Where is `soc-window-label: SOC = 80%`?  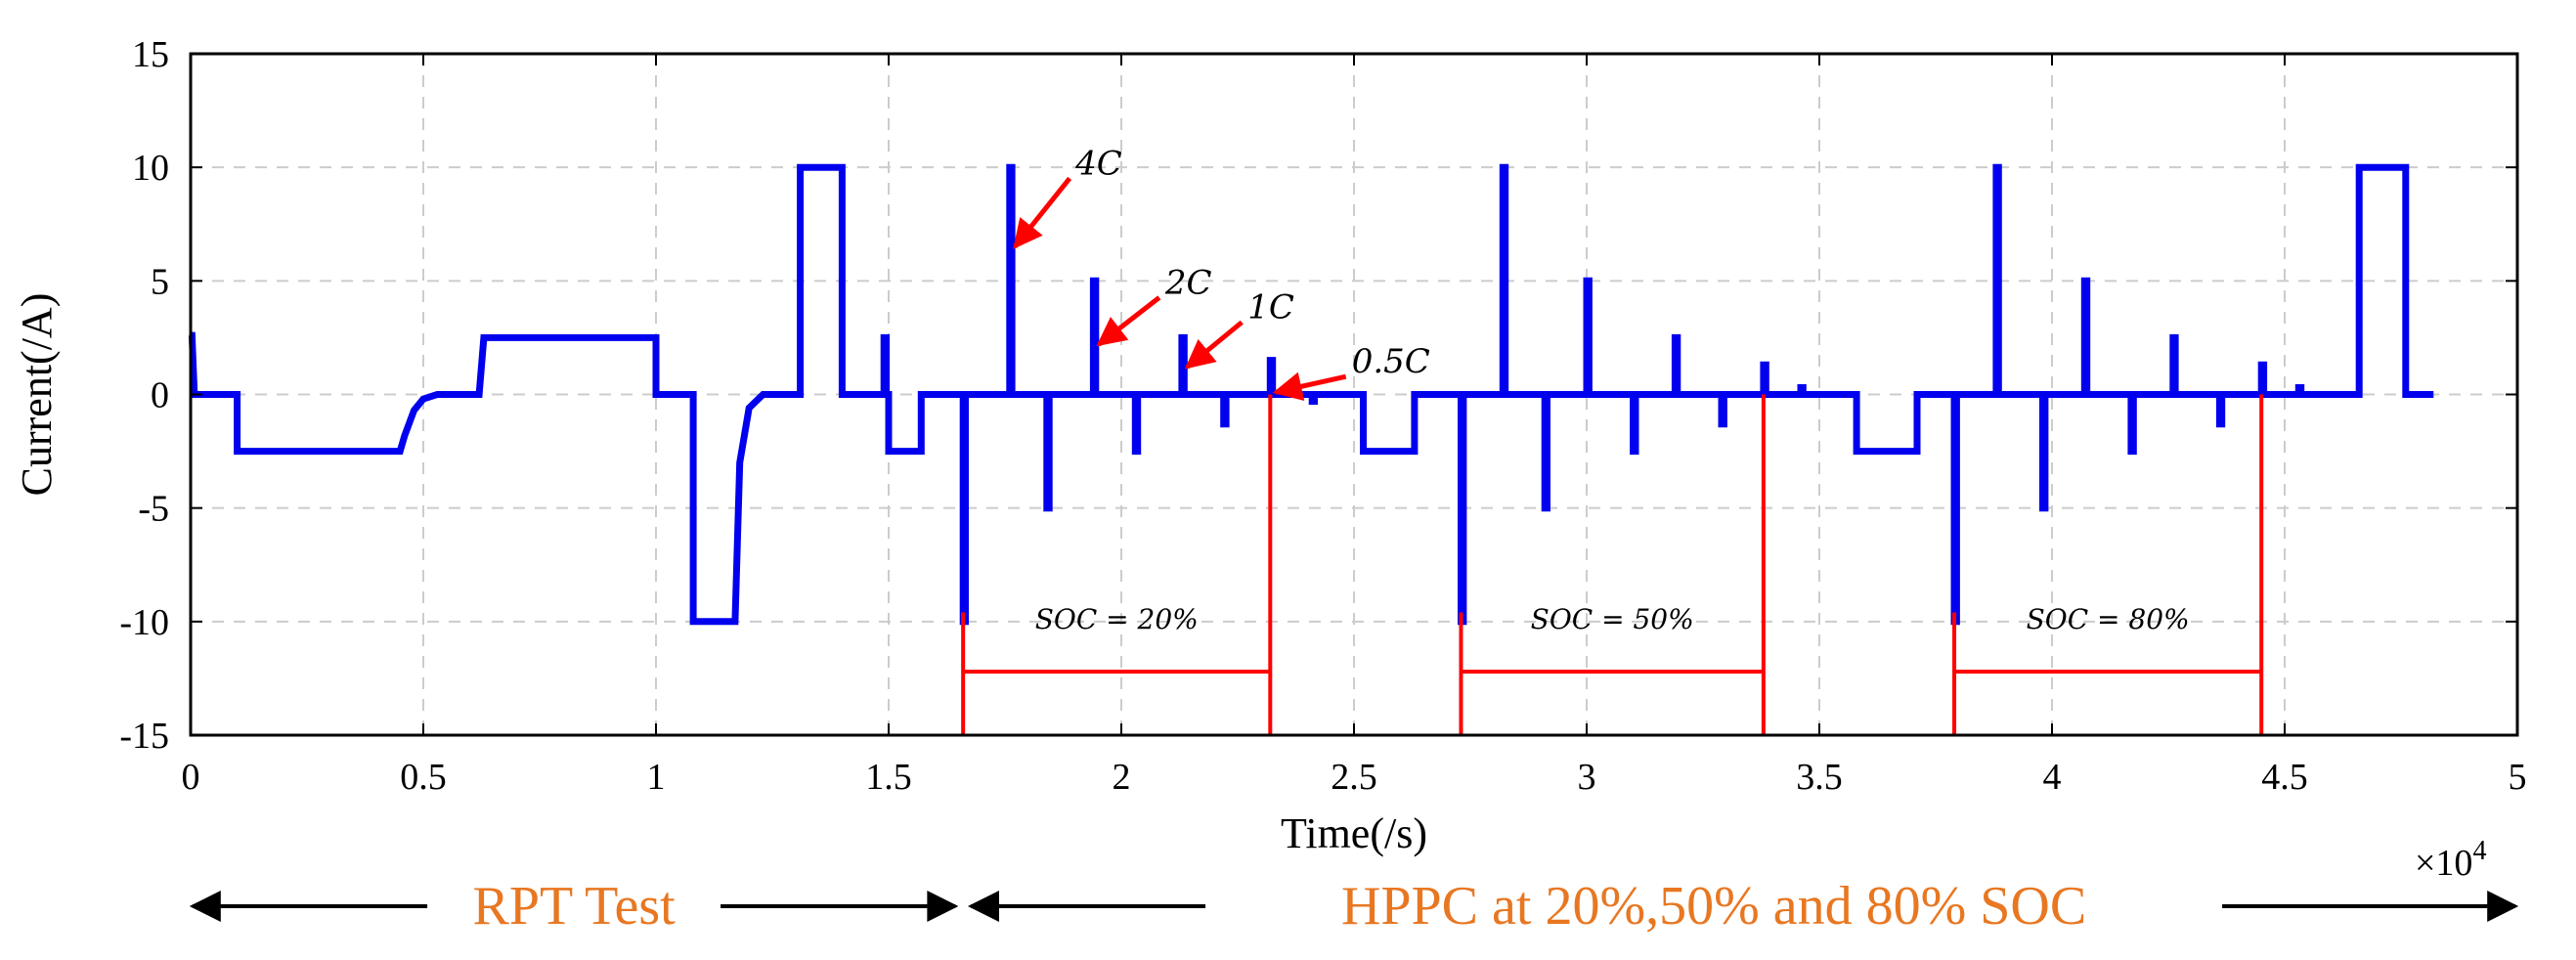 soc-window-label: SOC = 80% is located at coordinates (2108, 619).